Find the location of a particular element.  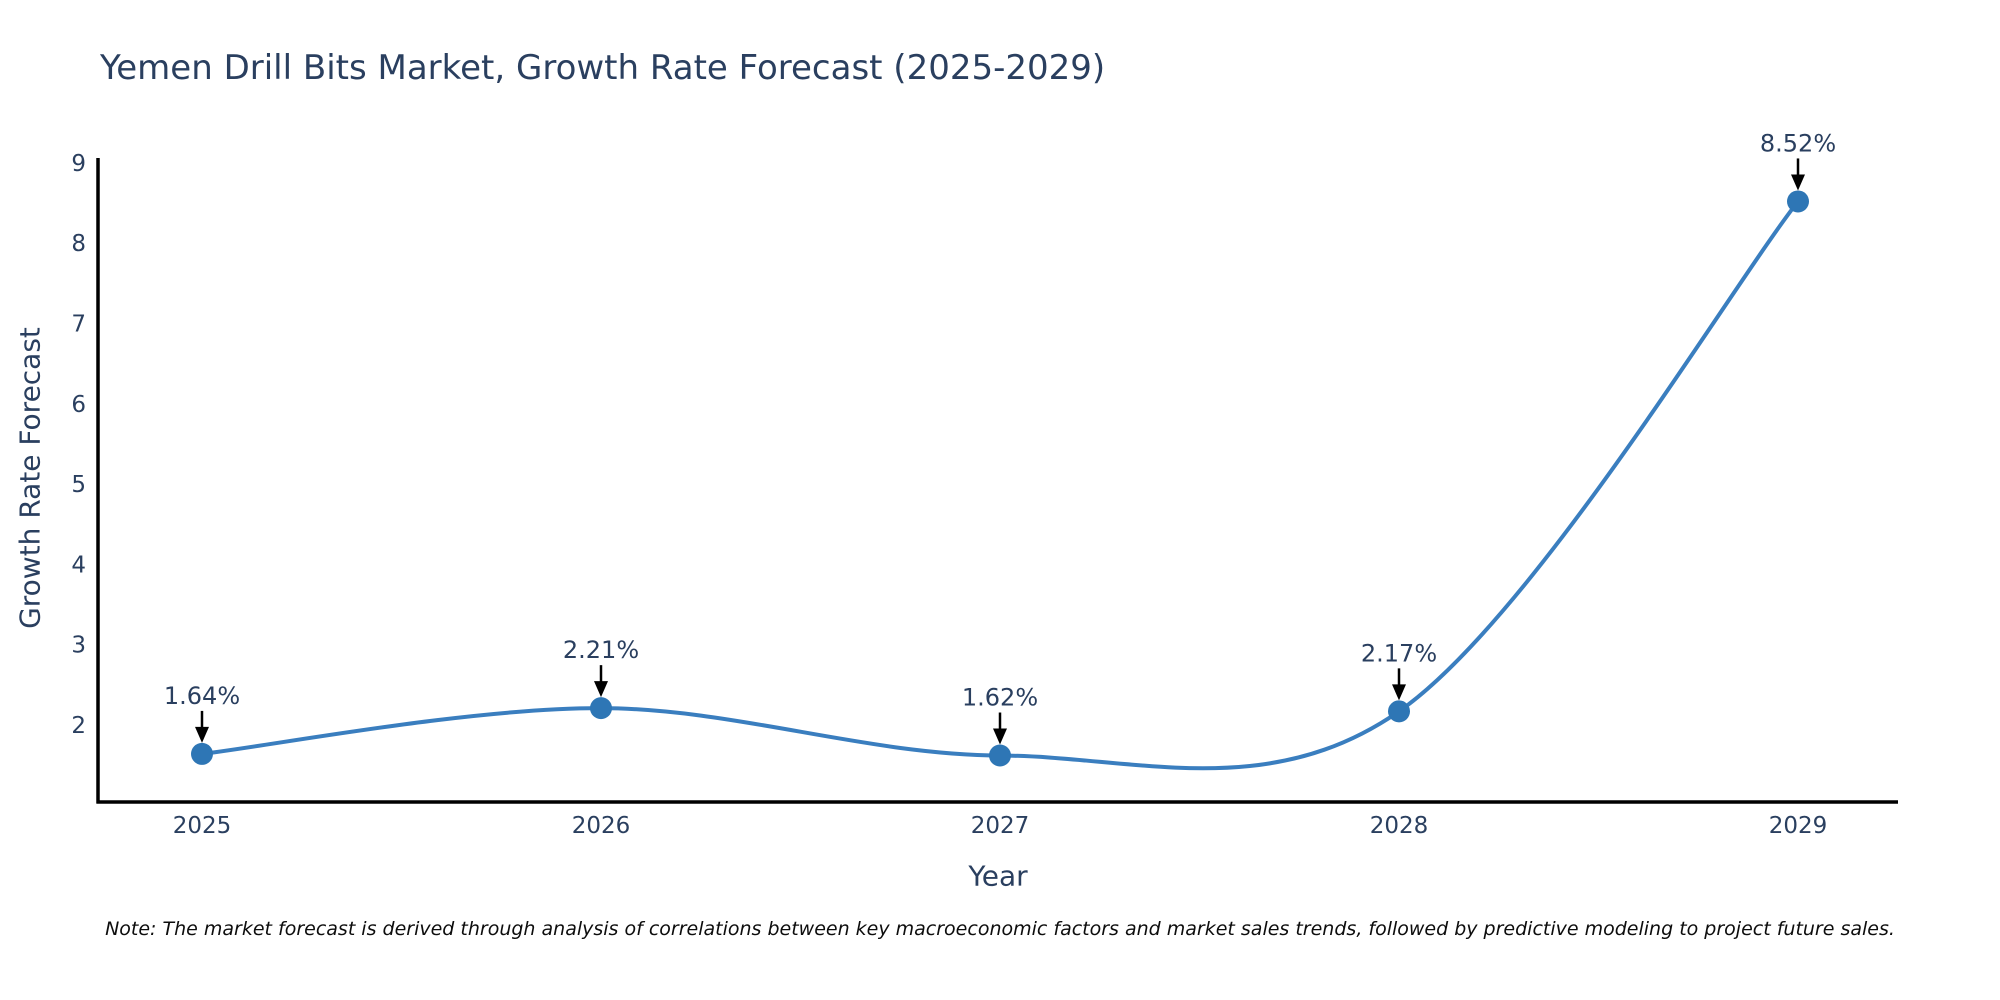

y-tick-label: 8 is located at coordinates (78, 244).